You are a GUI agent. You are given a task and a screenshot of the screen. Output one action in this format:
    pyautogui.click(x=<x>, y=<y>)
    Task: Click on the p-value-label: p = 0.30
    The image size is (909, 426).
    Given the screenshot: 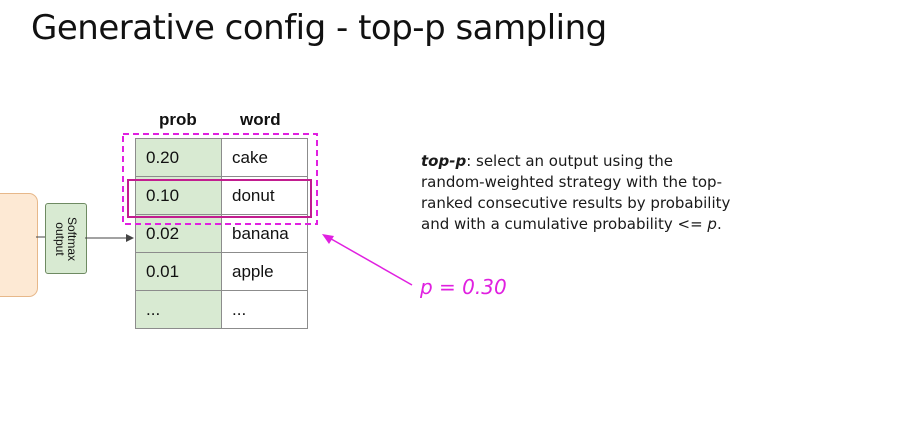 What is the action you would take?
    pyautogui.click(x=463, y=287)
    